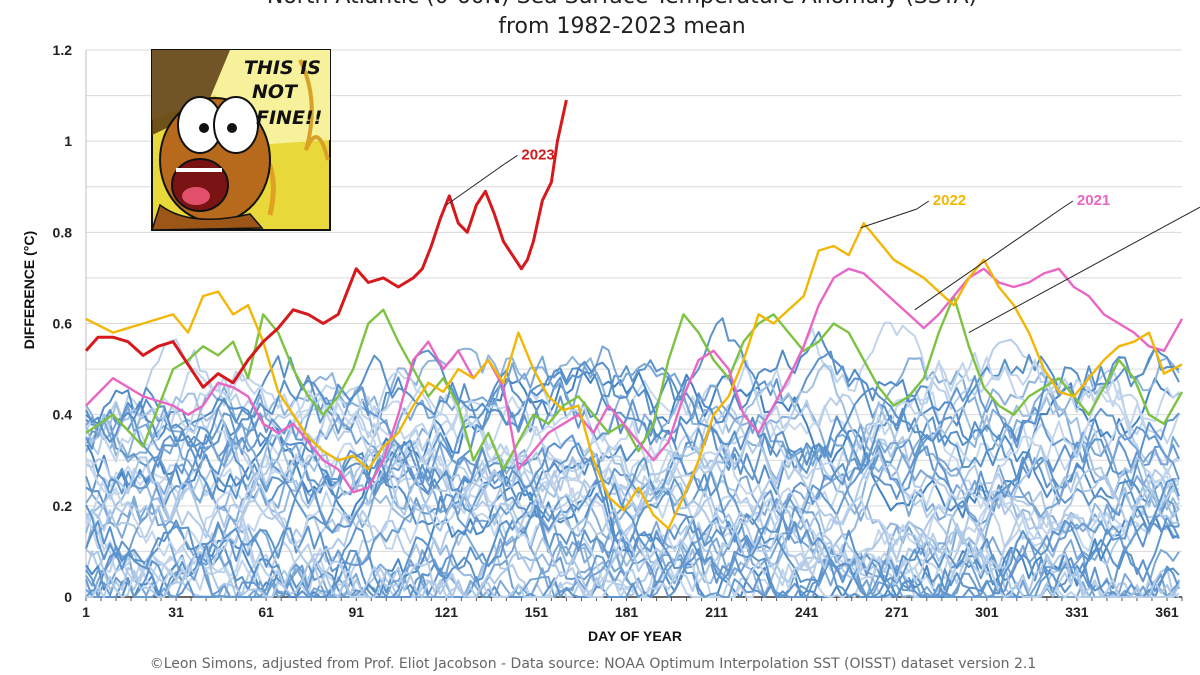  I want to click on x-tick-label: 331, so click(1077, 612).